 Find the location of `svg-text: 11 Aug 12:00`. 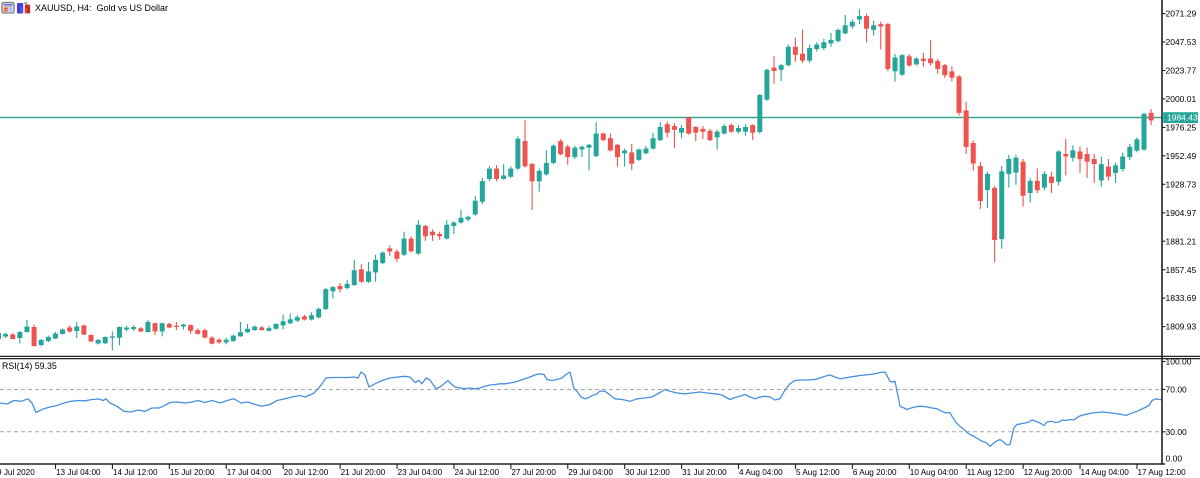

svg-text: 11 Aug 12:00 is located at coordinates (991, 472).